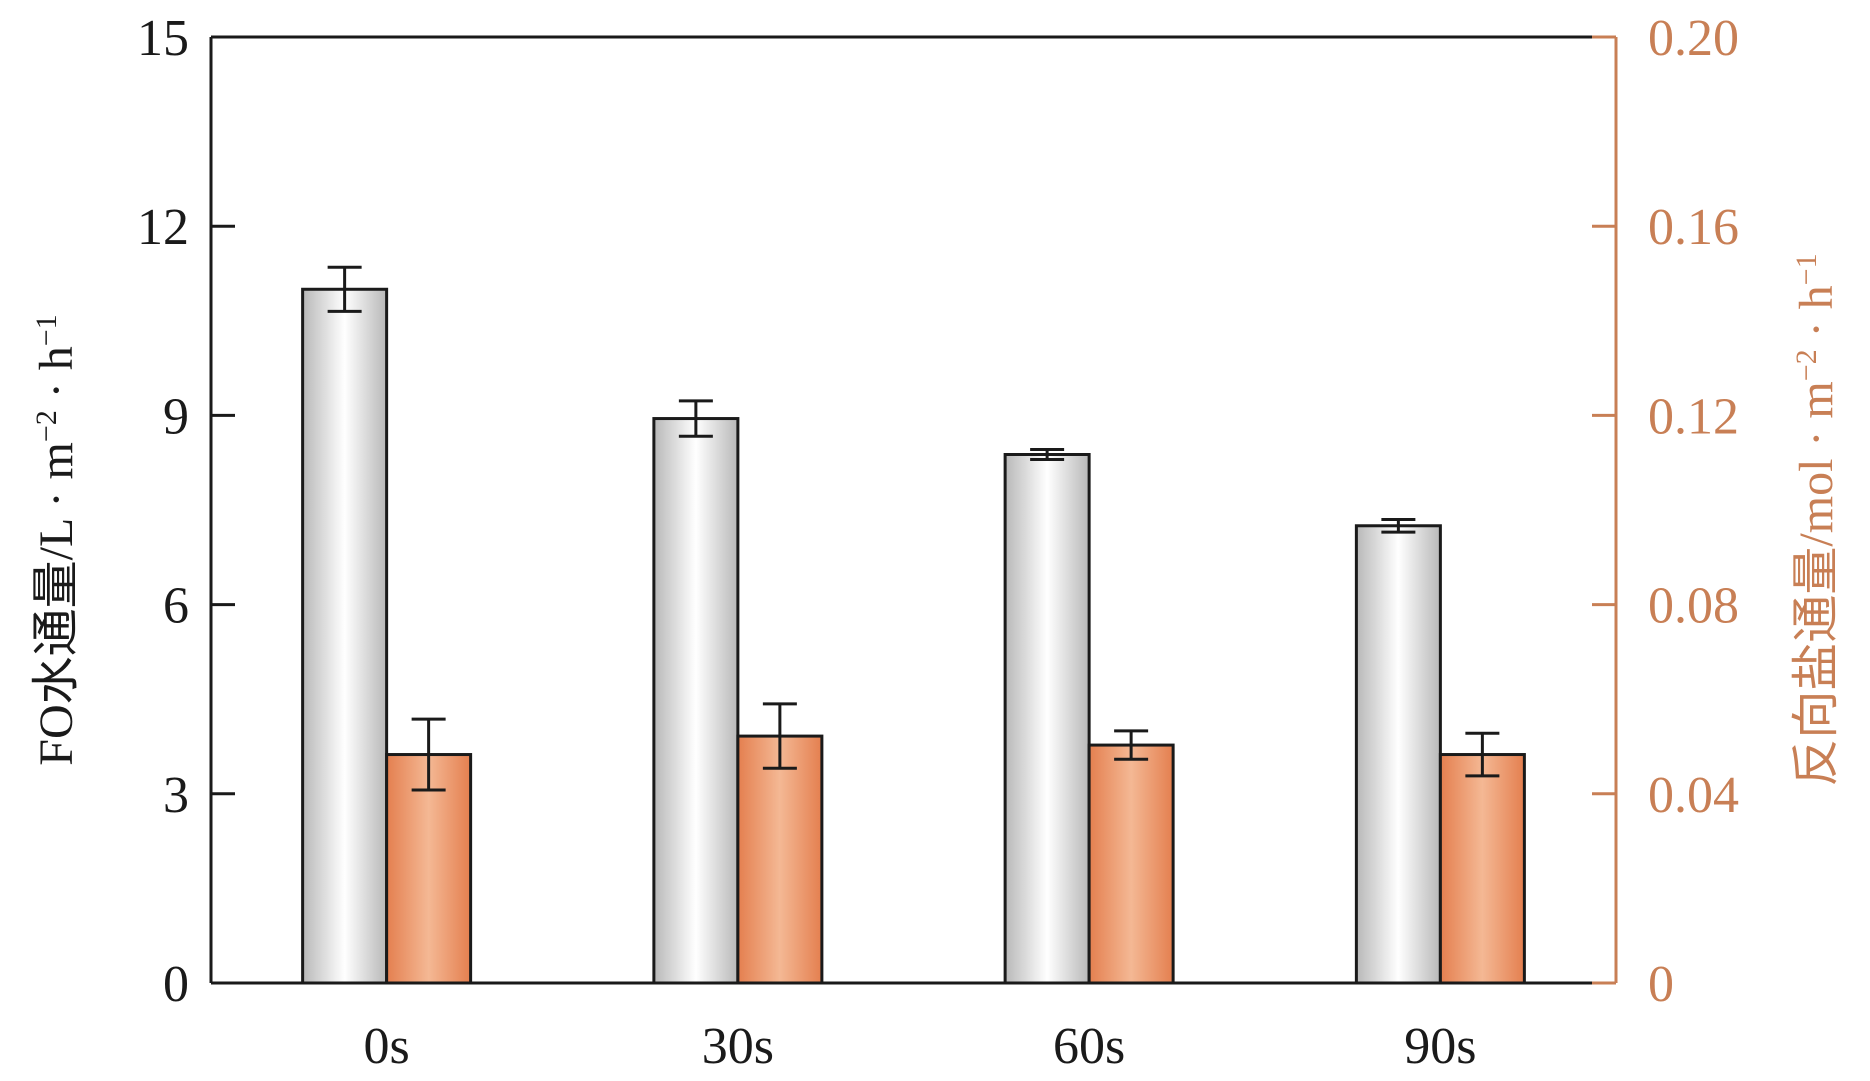  What do you see at coordinates (46, 330) in the screenshot?
I see `left-axis-title-sup2: −1` at bounding box center [46, 330].